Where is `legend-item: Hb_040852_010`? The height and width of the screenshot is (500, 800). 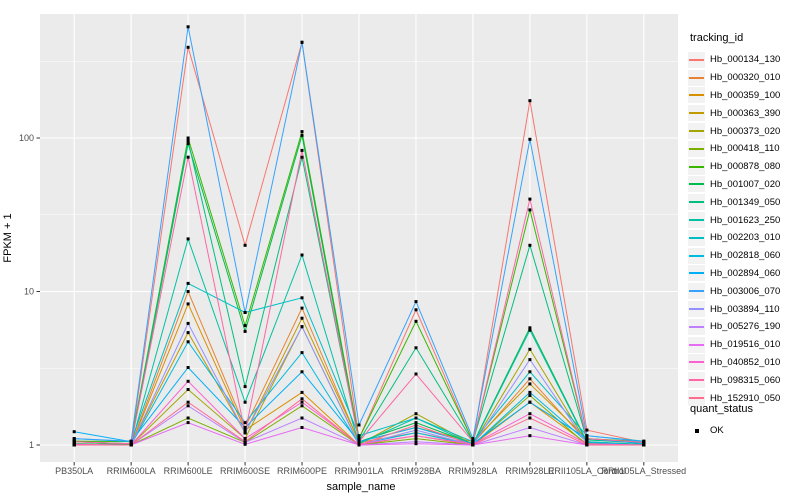 legend-item: Hb_040852_010 is located at coordinates (744, 363).